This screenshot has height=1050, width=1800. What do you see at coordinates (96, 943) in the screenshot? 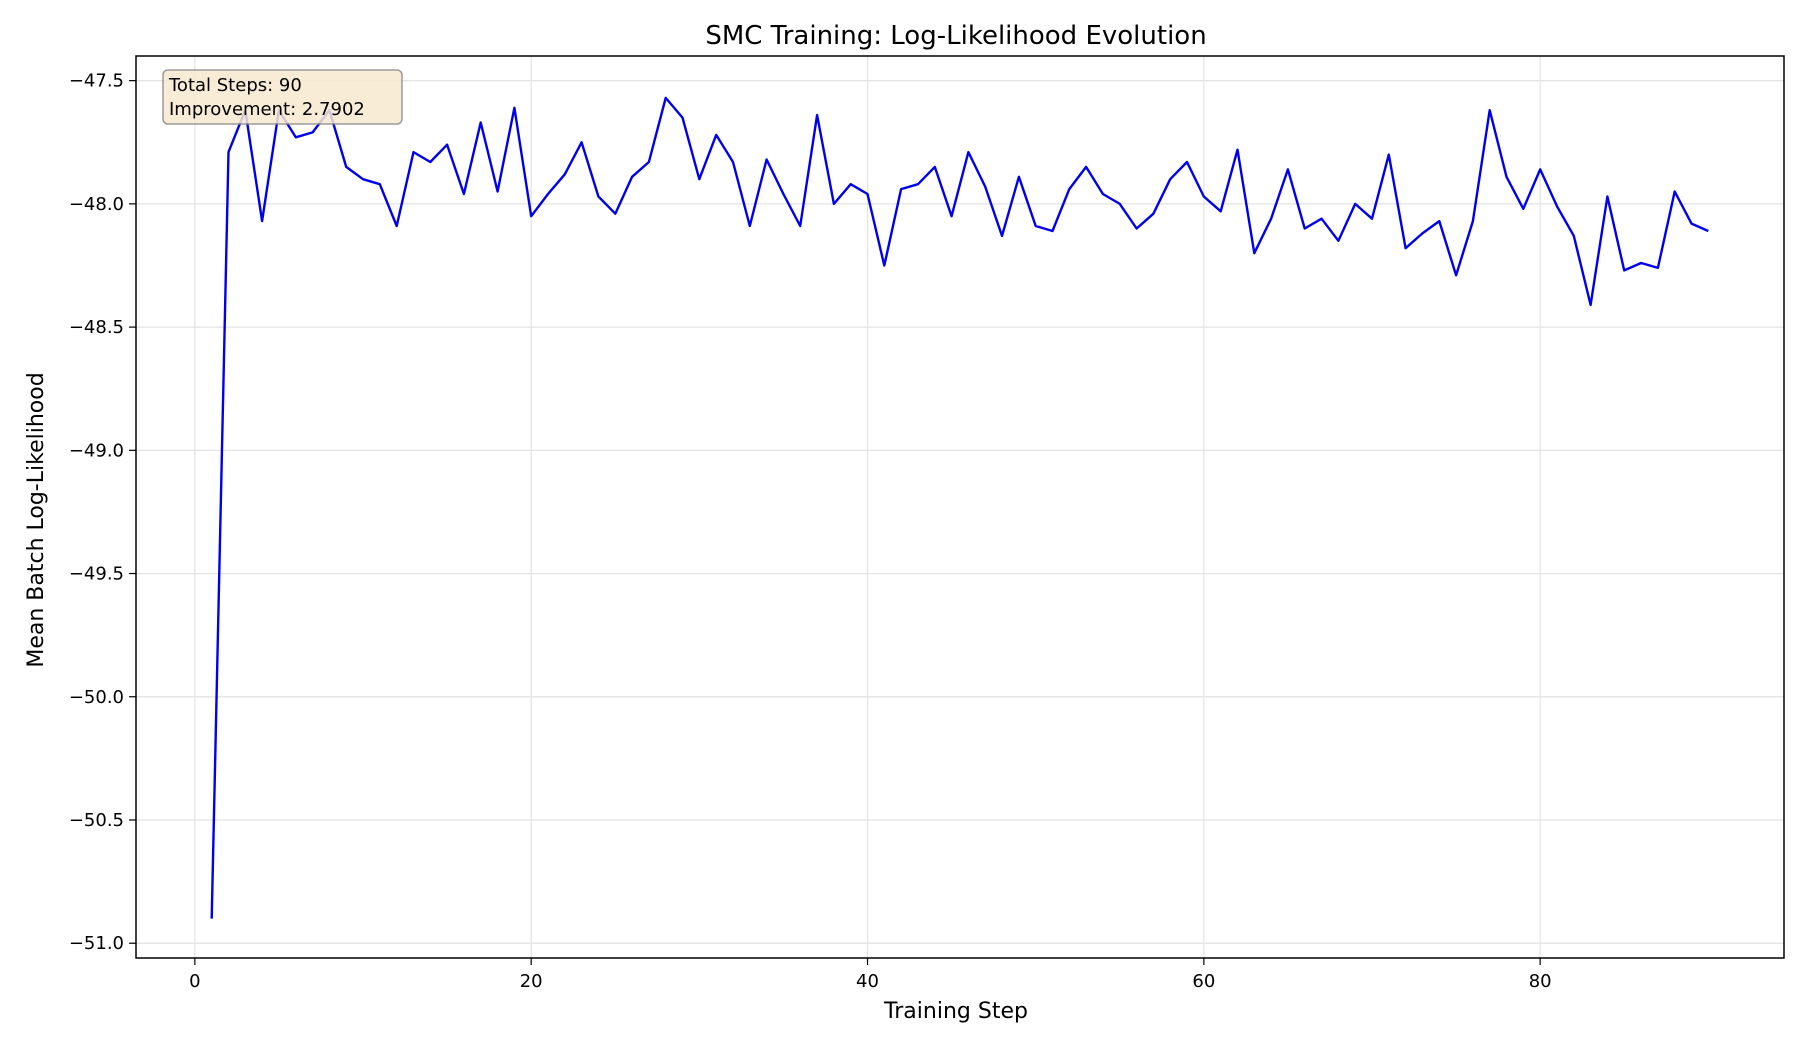
I see `y-tick-label: −51.0` at bounding box center [96, 943].